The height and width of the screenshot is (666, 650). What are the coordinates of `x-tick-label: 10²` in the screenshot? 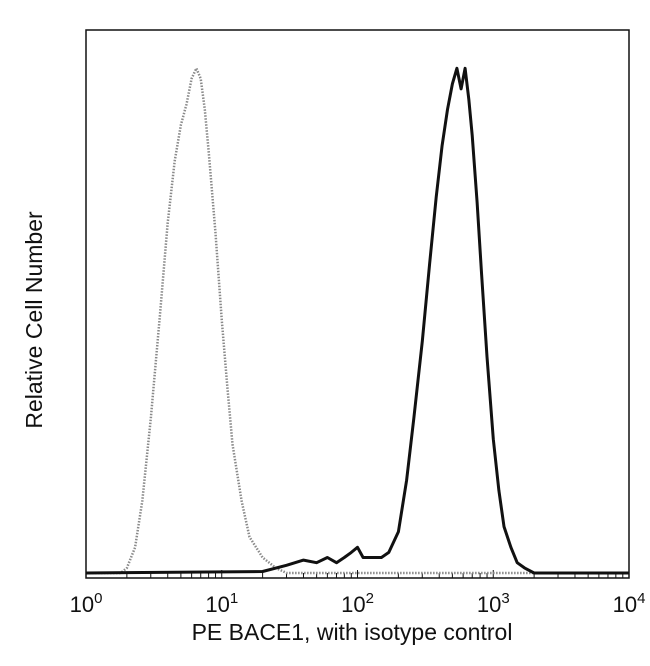 It's located at (357, 603).